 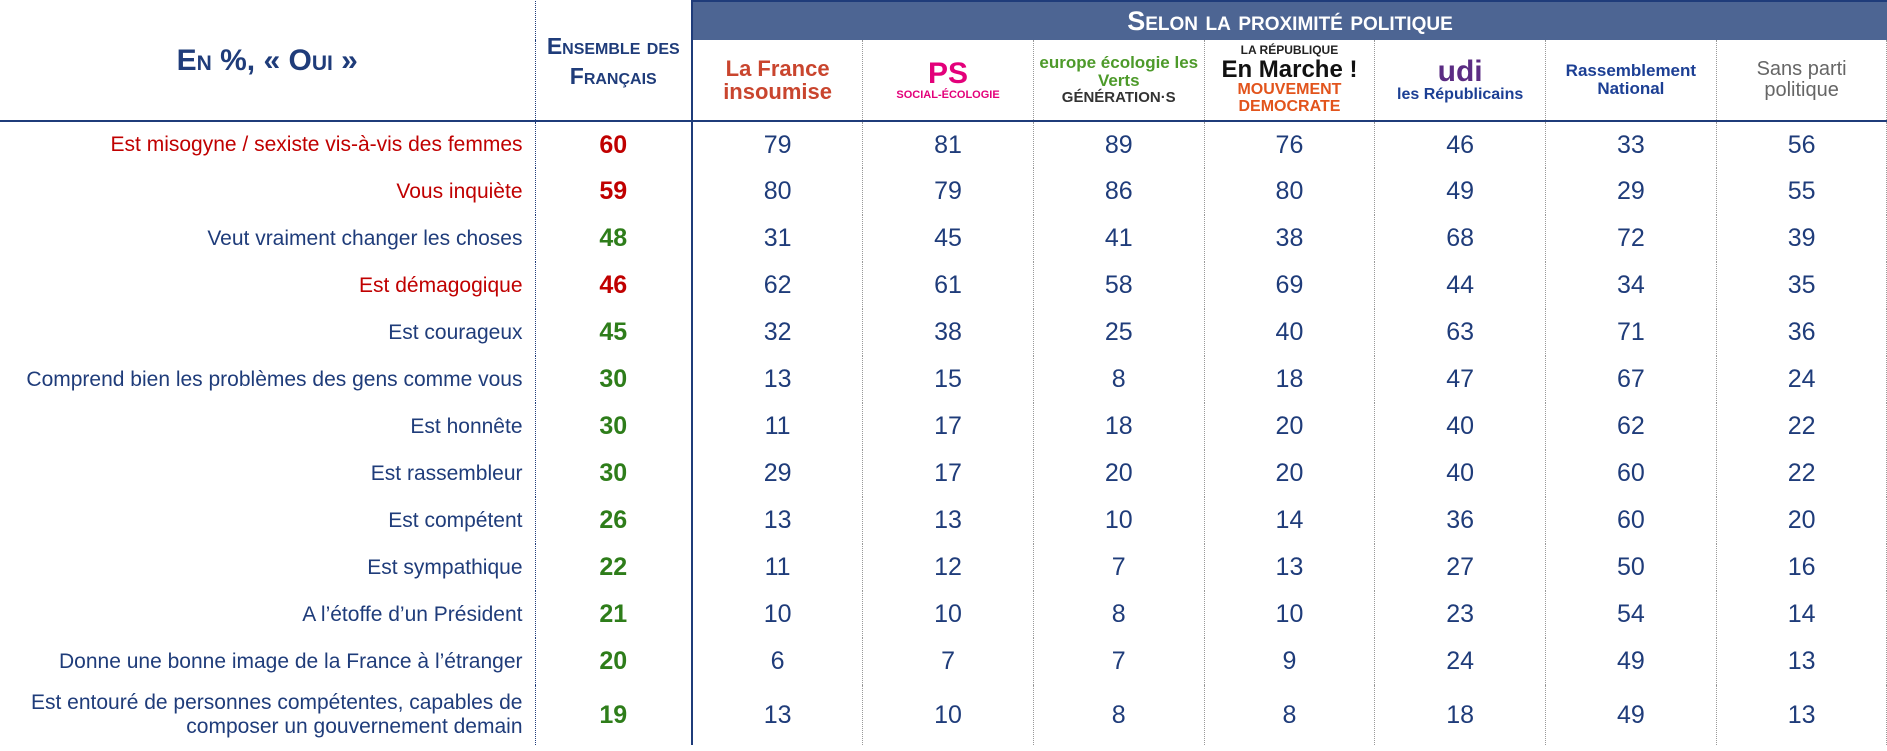 What do you see at coordinates (778, 473) in the screenshot?
I see `party-value: 29` at bounding box center [778, 473].